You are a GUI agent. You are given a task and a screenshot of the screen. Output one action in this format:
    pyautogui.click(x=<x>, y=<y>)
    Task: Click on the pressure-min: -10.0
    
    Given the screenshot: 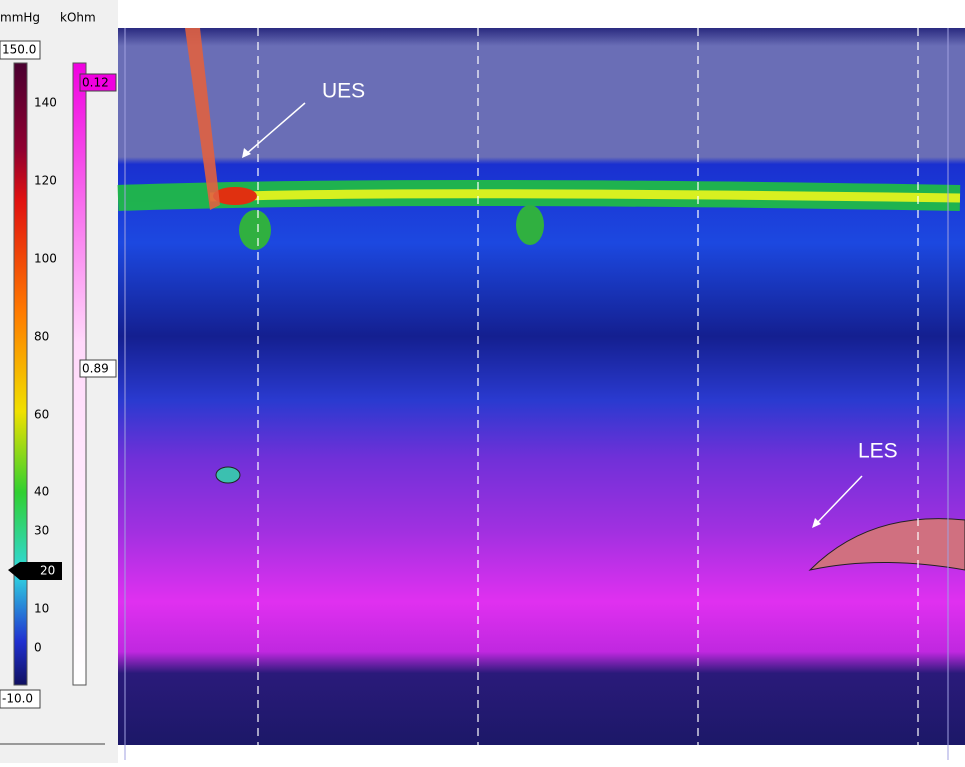 What is the action you would take?
    pyautogui.click(x=17, y=699)
    